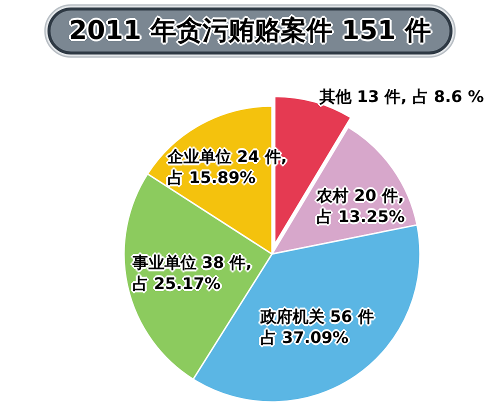 The width and height of the screenshot is (500, 405). Describe the element at coordinates (332, 195) in the screenshot. I see `slice-label: 农村` at that location.